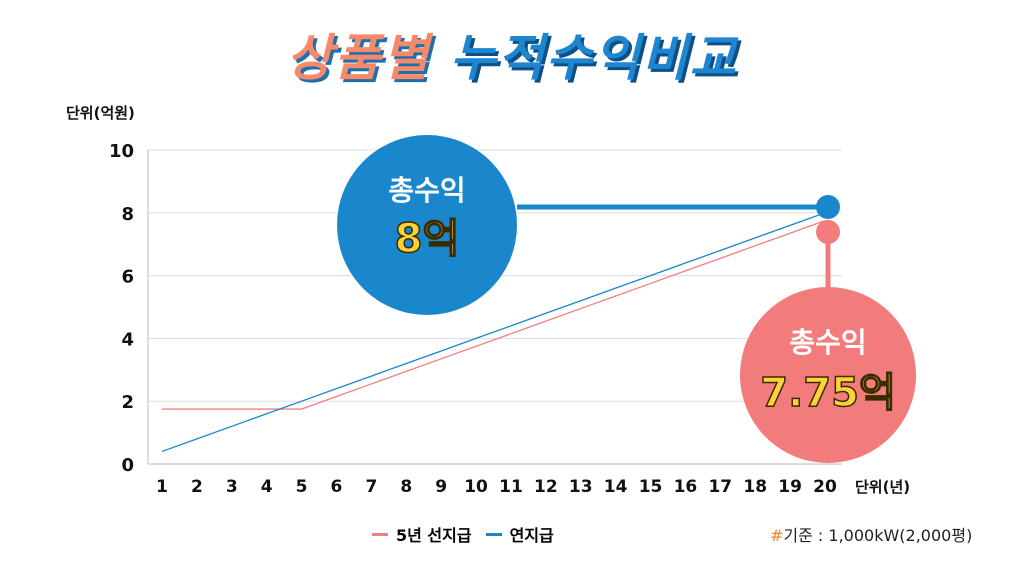 The width and height of the screenshot is (1024, 576). What do you see at coordinates (883, 487) in the screenshot?
I see `x-unit-label: 단위(년)` at bounding box center [883, 487].